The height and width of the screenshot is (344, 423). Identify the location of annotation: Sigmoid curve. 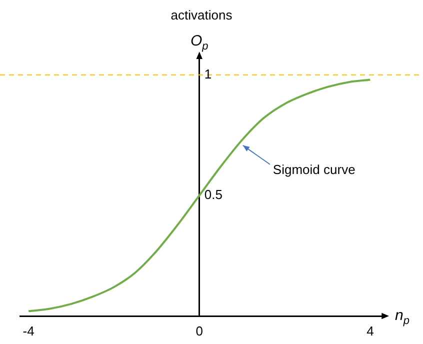
(314, 169).